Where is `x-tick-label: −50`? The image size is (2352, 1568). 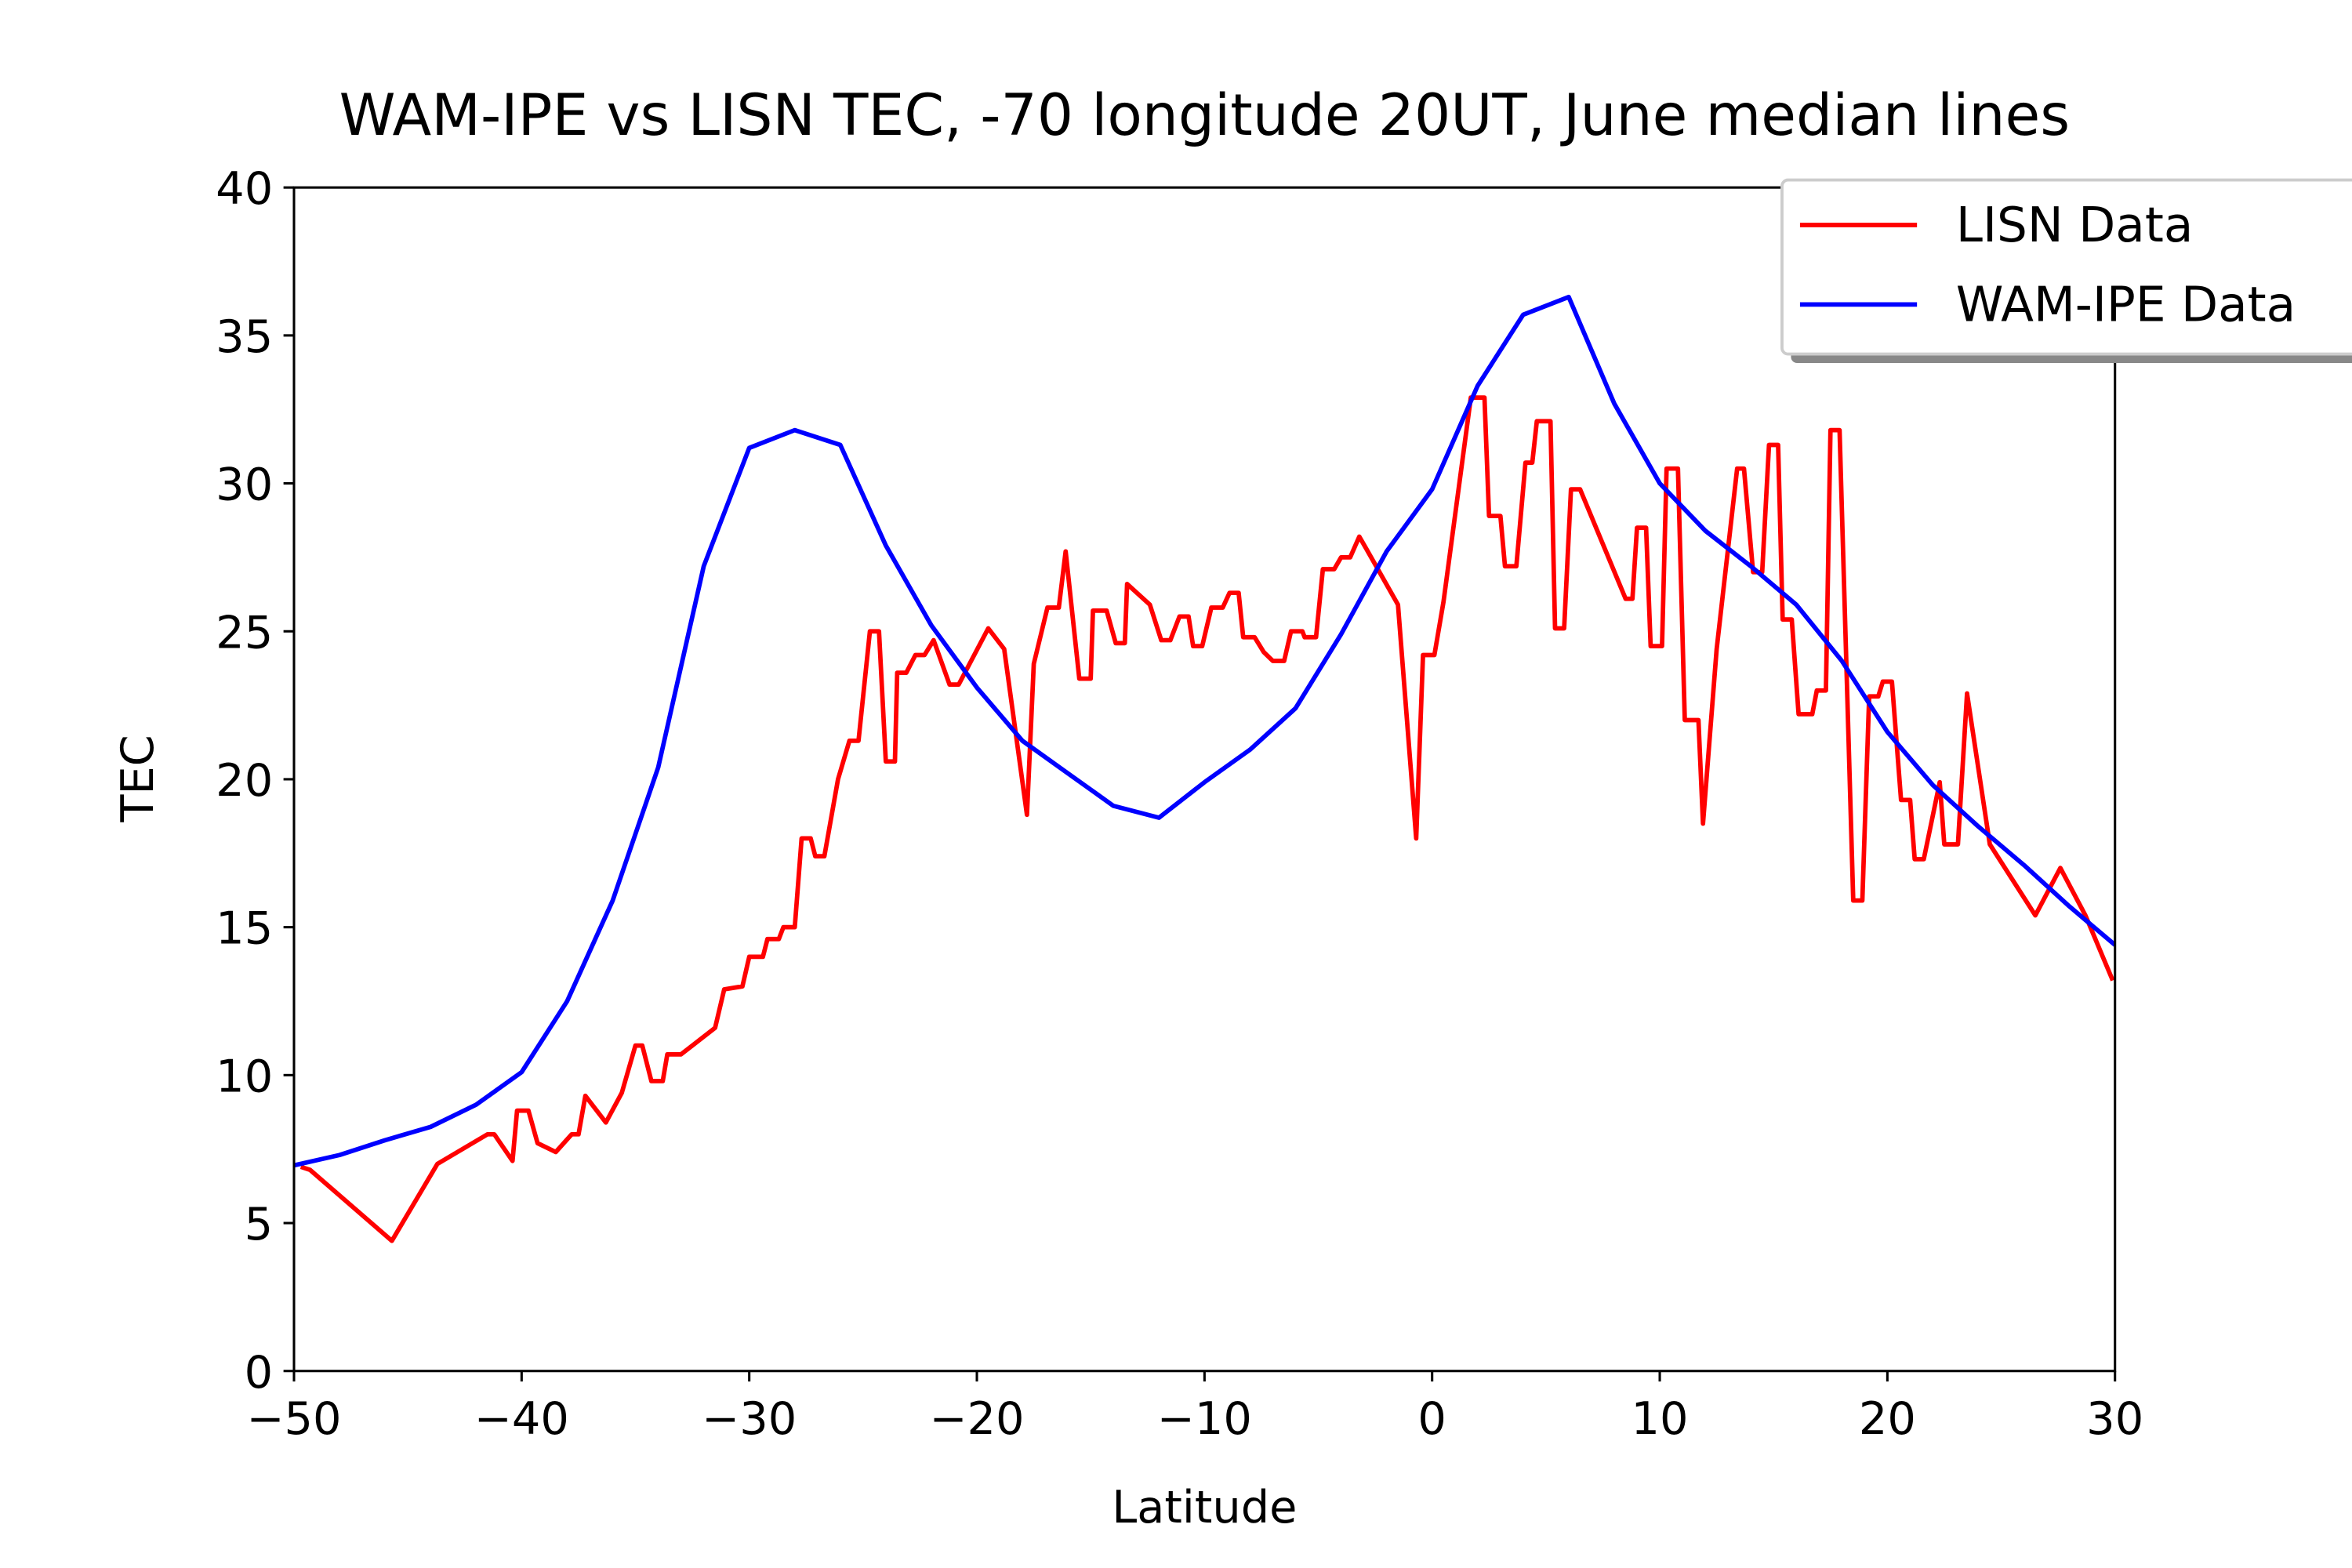 x-tick-label: −50 is located at coordinates (293, 1418).